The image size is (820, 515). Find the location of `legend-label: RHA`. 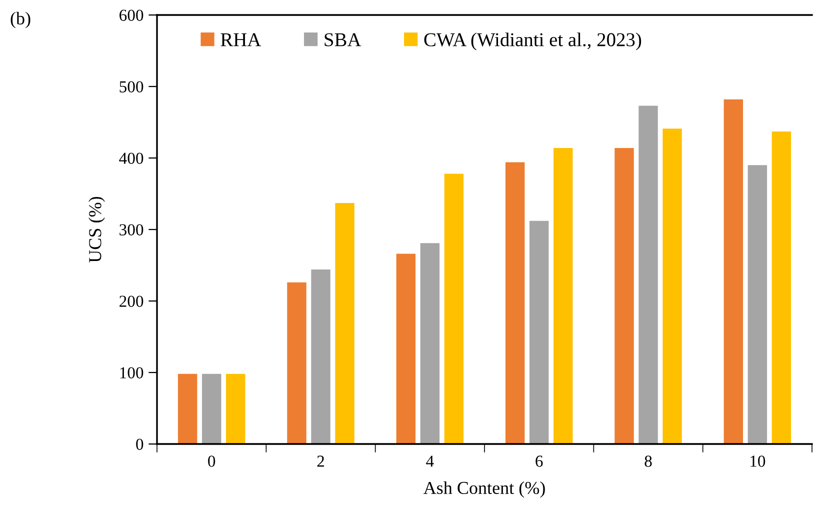

legend-label: RHA is located at coordinates (241, 39).